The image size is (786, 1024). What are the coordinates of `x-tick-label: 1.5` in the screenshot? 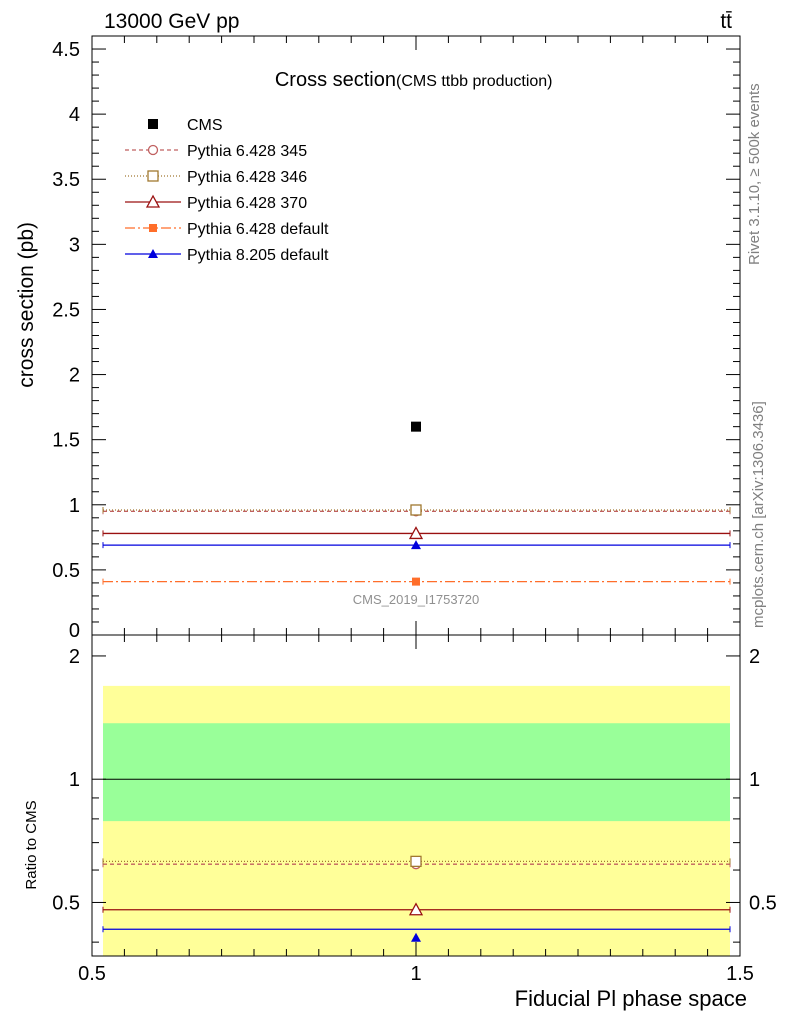 It's located at (740, 974).